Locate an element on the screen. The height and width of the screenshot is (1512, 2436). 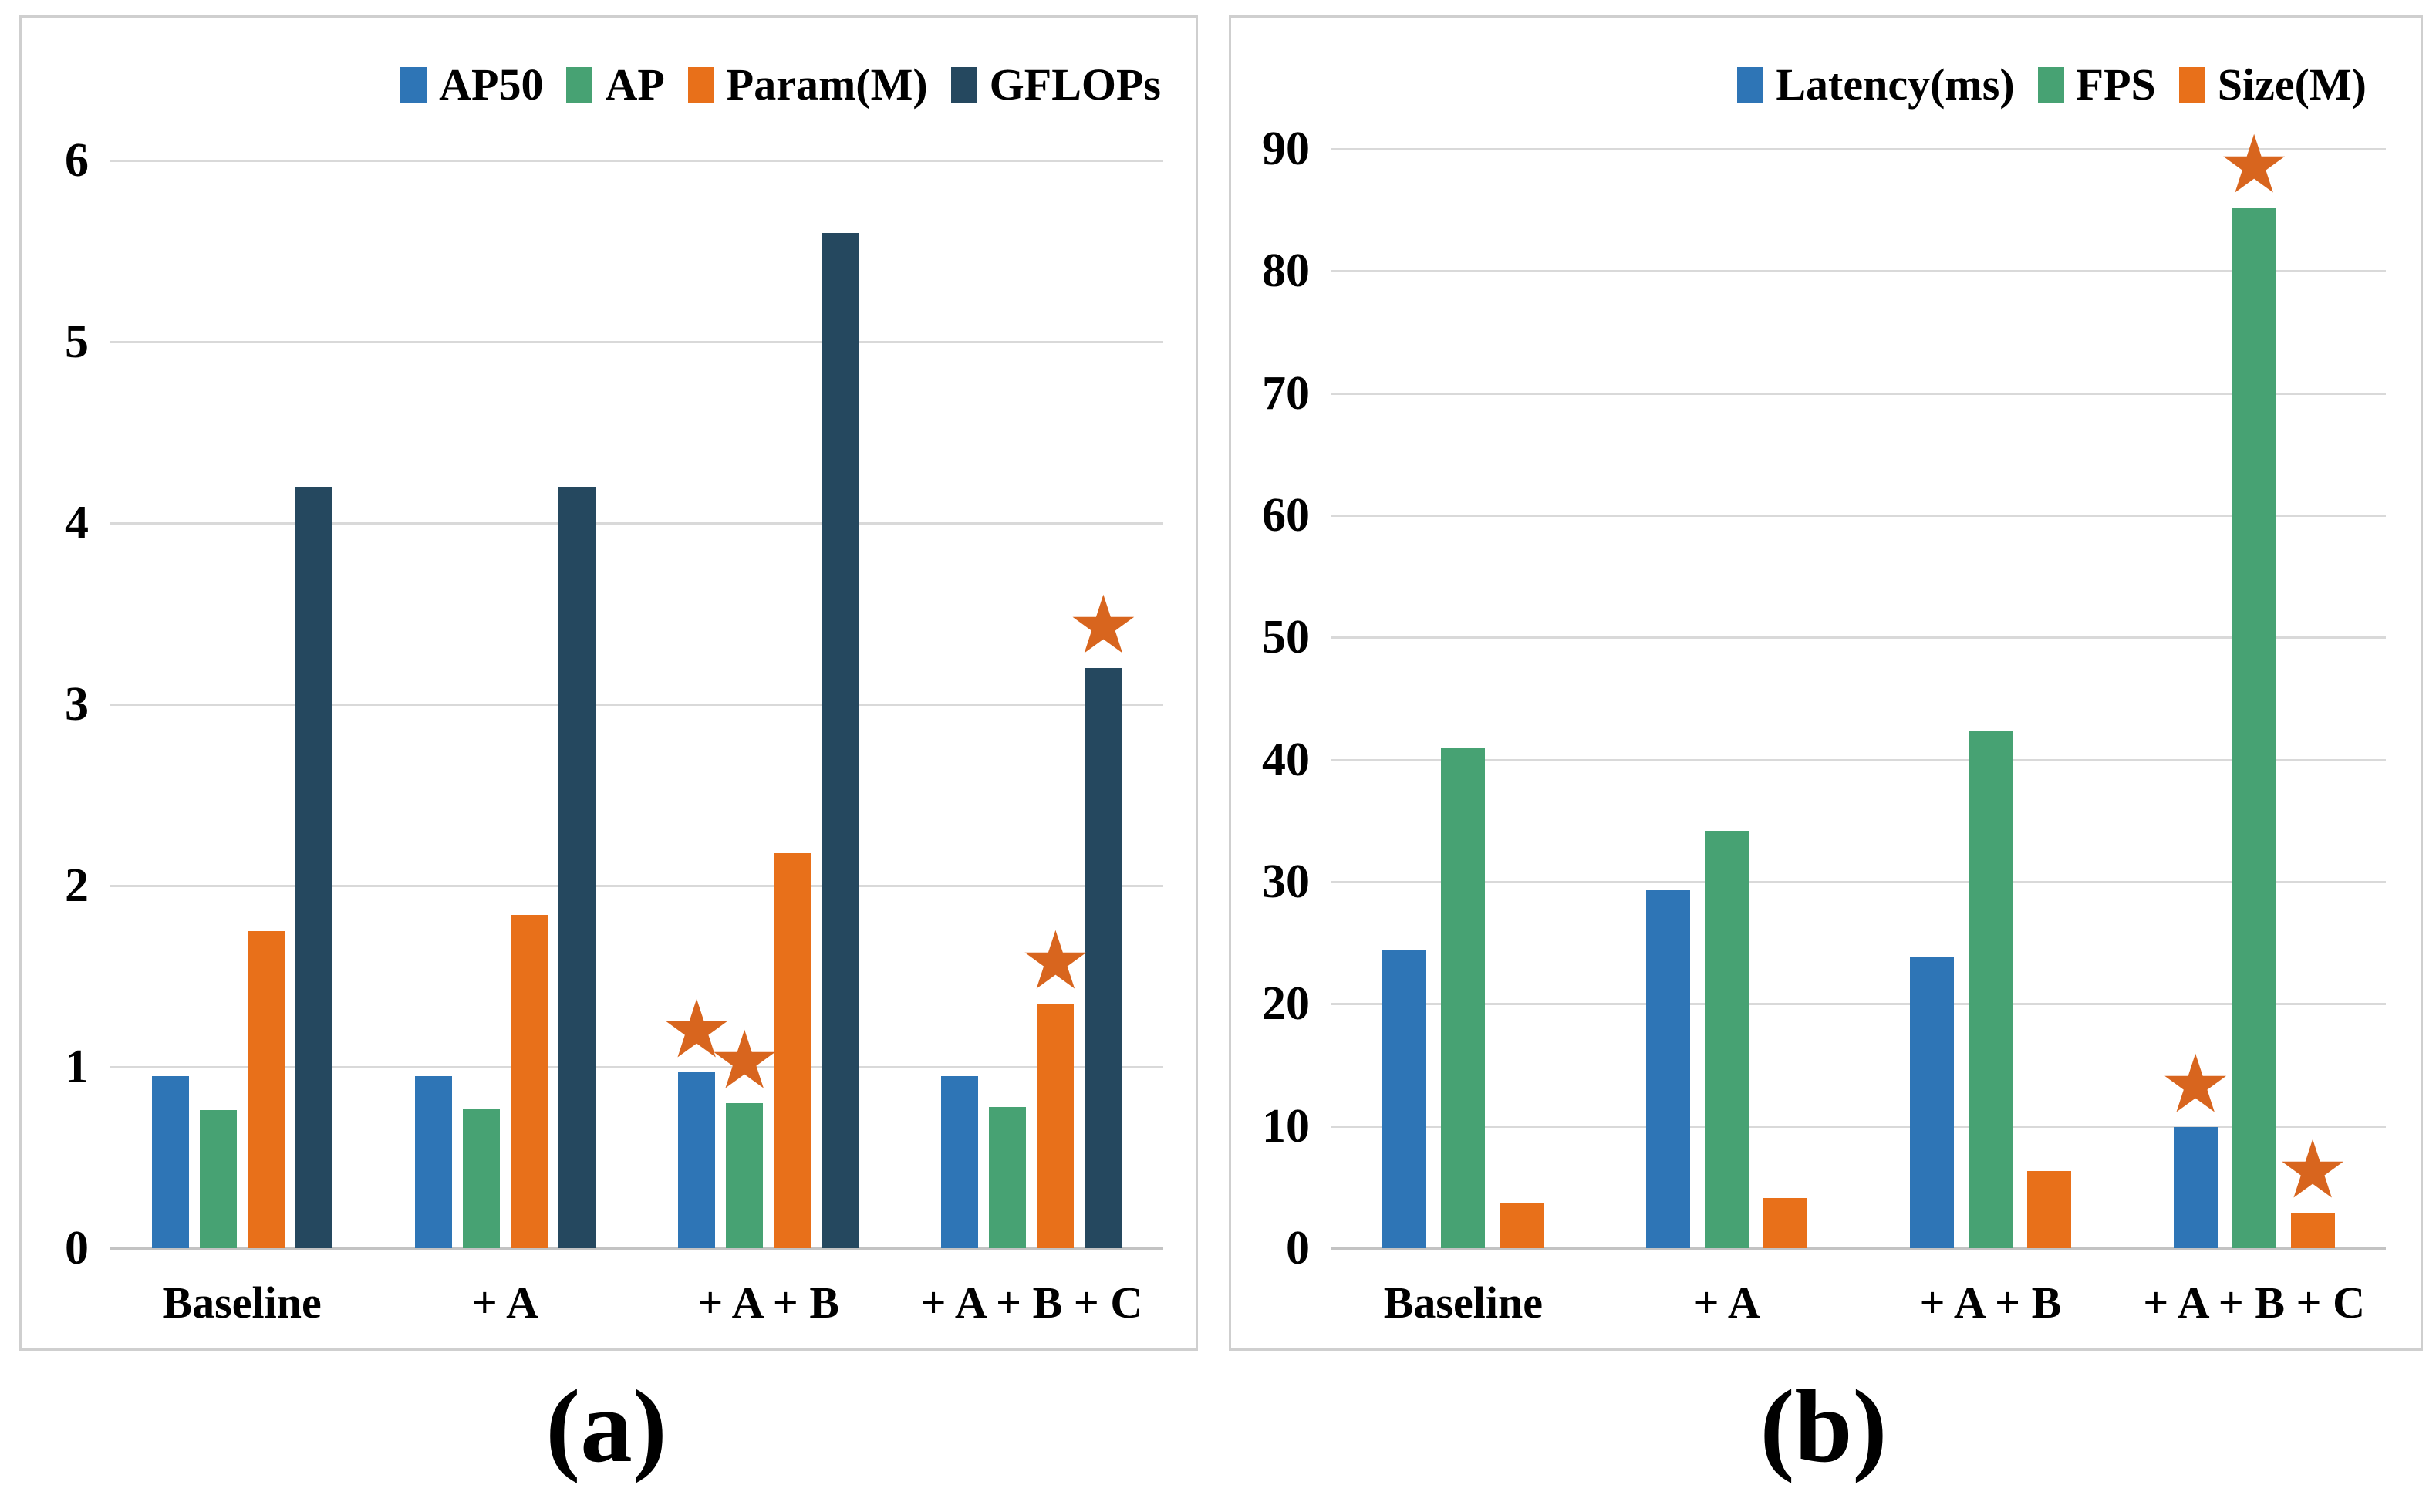
legend-item: AP is located at coordinates (616, 84).